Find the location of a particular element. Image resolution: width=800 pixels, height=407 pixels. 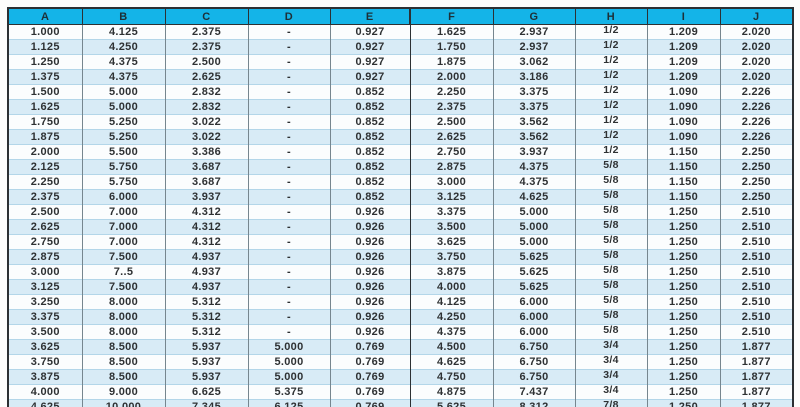

table-cell: 4.312 is located at coordinates (206, 242).